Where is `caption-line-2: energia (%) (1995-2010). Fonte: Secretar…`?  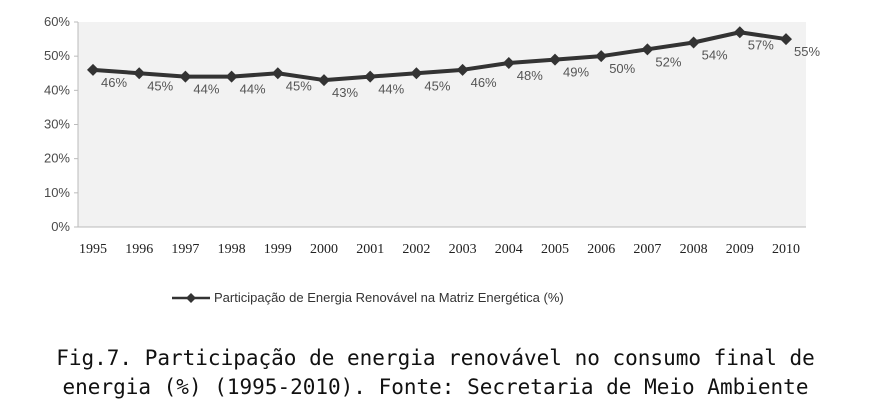 caption-line-2: energia (%) (1995-2010). Fonte: Secretar… is located at coordinates (435, 387).